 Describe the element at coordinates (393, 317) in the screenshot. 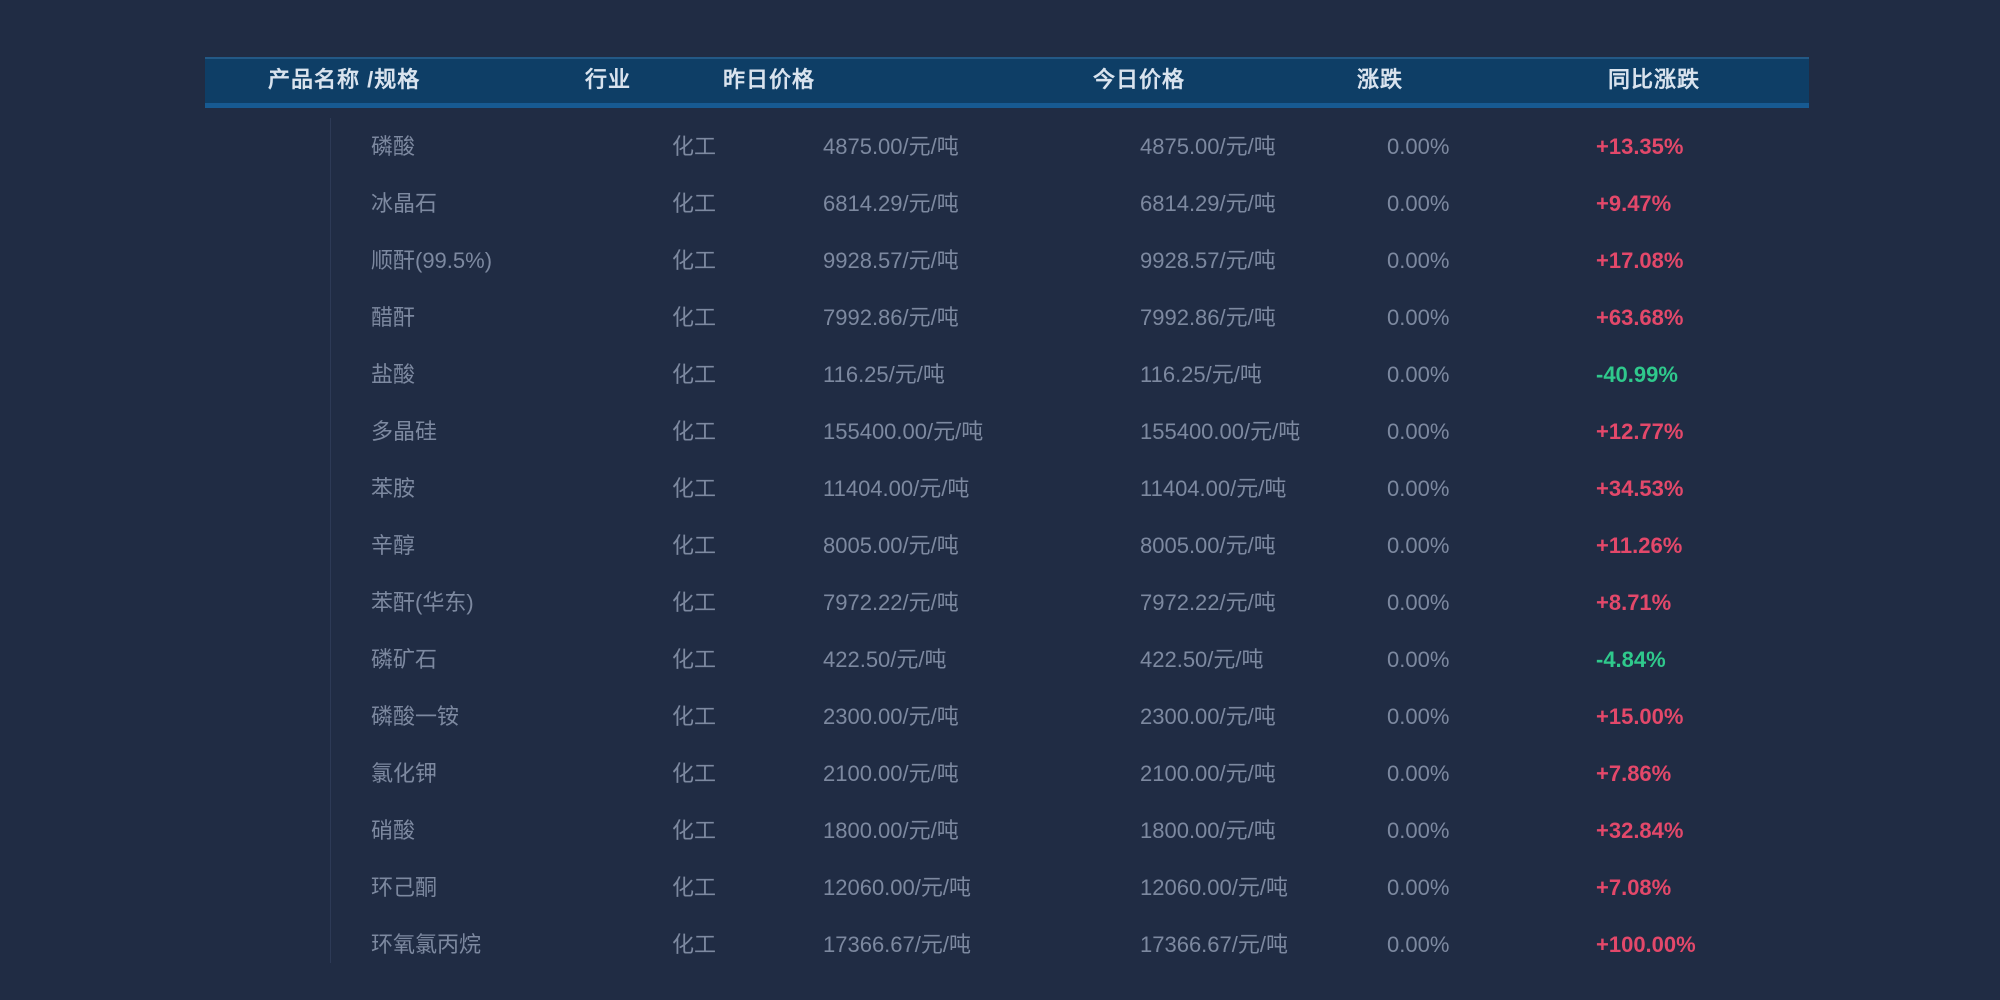

I see `cell-product-name: 醋酐` at that location.